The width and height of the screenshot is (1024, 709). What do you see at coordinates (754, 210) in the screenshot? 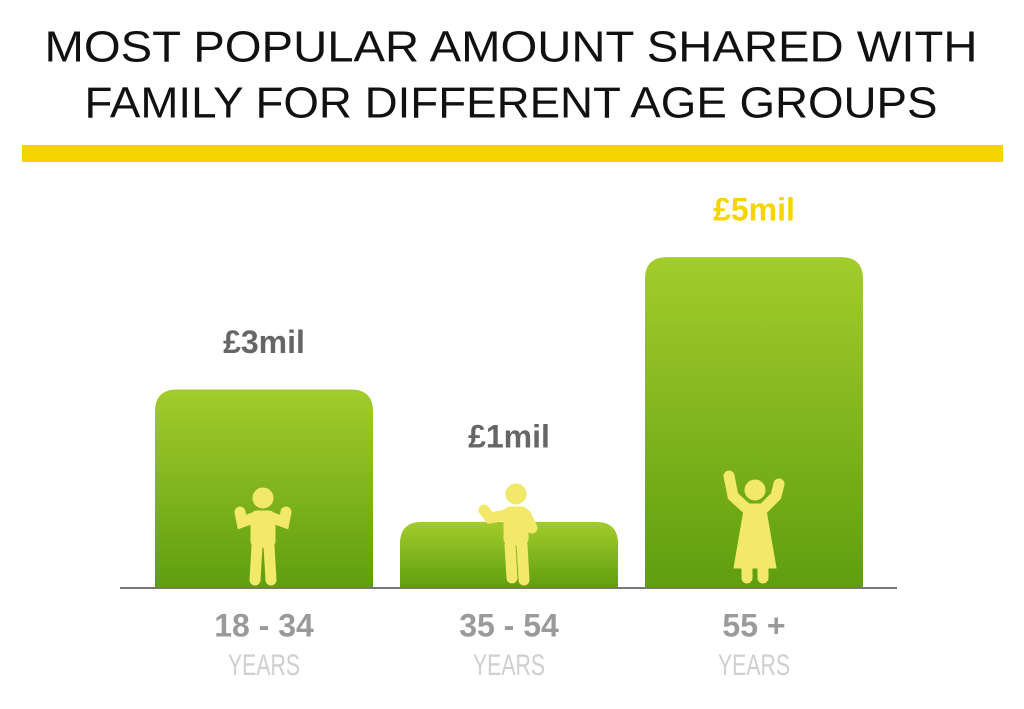
I see `value-label: £5mil` at bounding box center [754, 210].